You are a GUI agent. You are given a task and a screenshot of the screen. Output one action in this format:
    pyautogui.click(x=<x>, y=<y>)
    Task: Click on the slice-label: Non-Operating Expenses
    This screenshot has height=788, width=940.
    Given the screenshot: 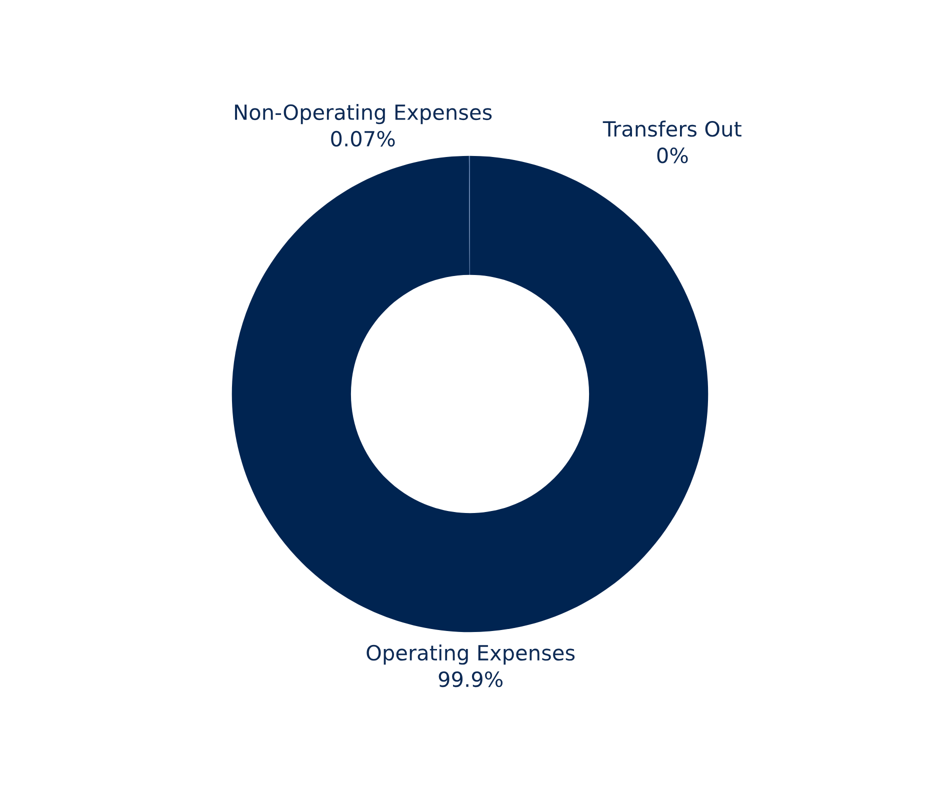 What is the action you would take?
    pyautogui.click(x=363, y=114)
    